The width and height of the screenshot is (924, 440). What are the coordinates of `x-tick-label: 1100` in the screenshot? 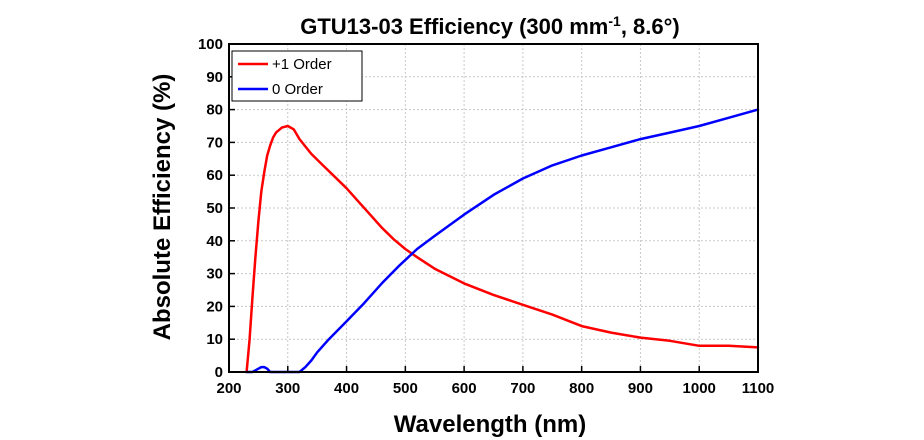 It's located at (758, 388).